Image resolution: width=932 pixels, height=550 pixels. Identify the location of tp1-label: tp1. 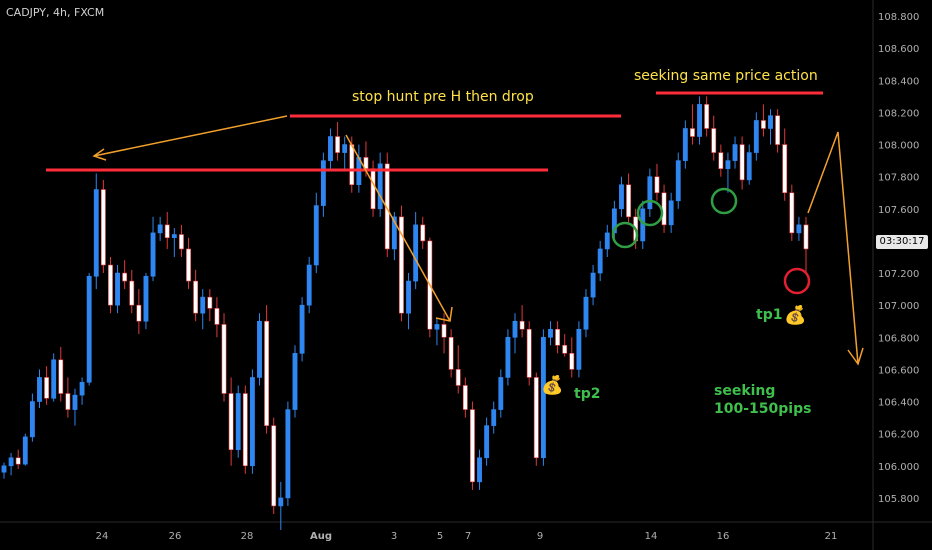
(769, 315).